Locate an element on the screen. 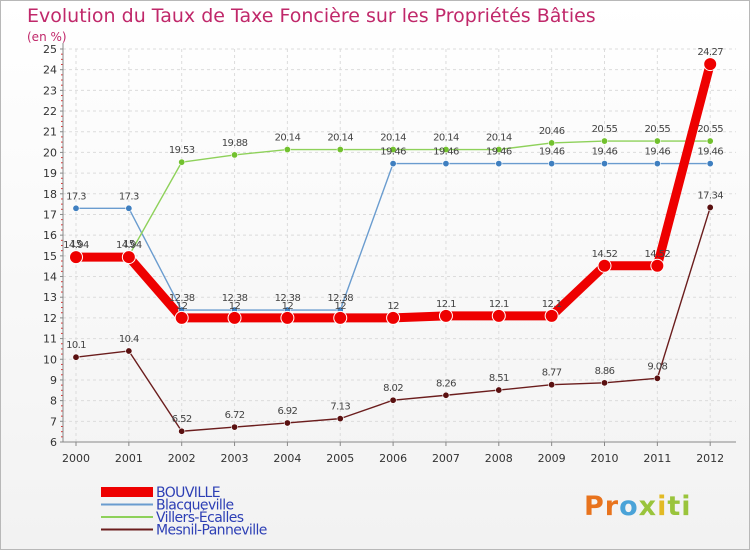  y-tick-label: 18 is located at coordinates (50, 194).